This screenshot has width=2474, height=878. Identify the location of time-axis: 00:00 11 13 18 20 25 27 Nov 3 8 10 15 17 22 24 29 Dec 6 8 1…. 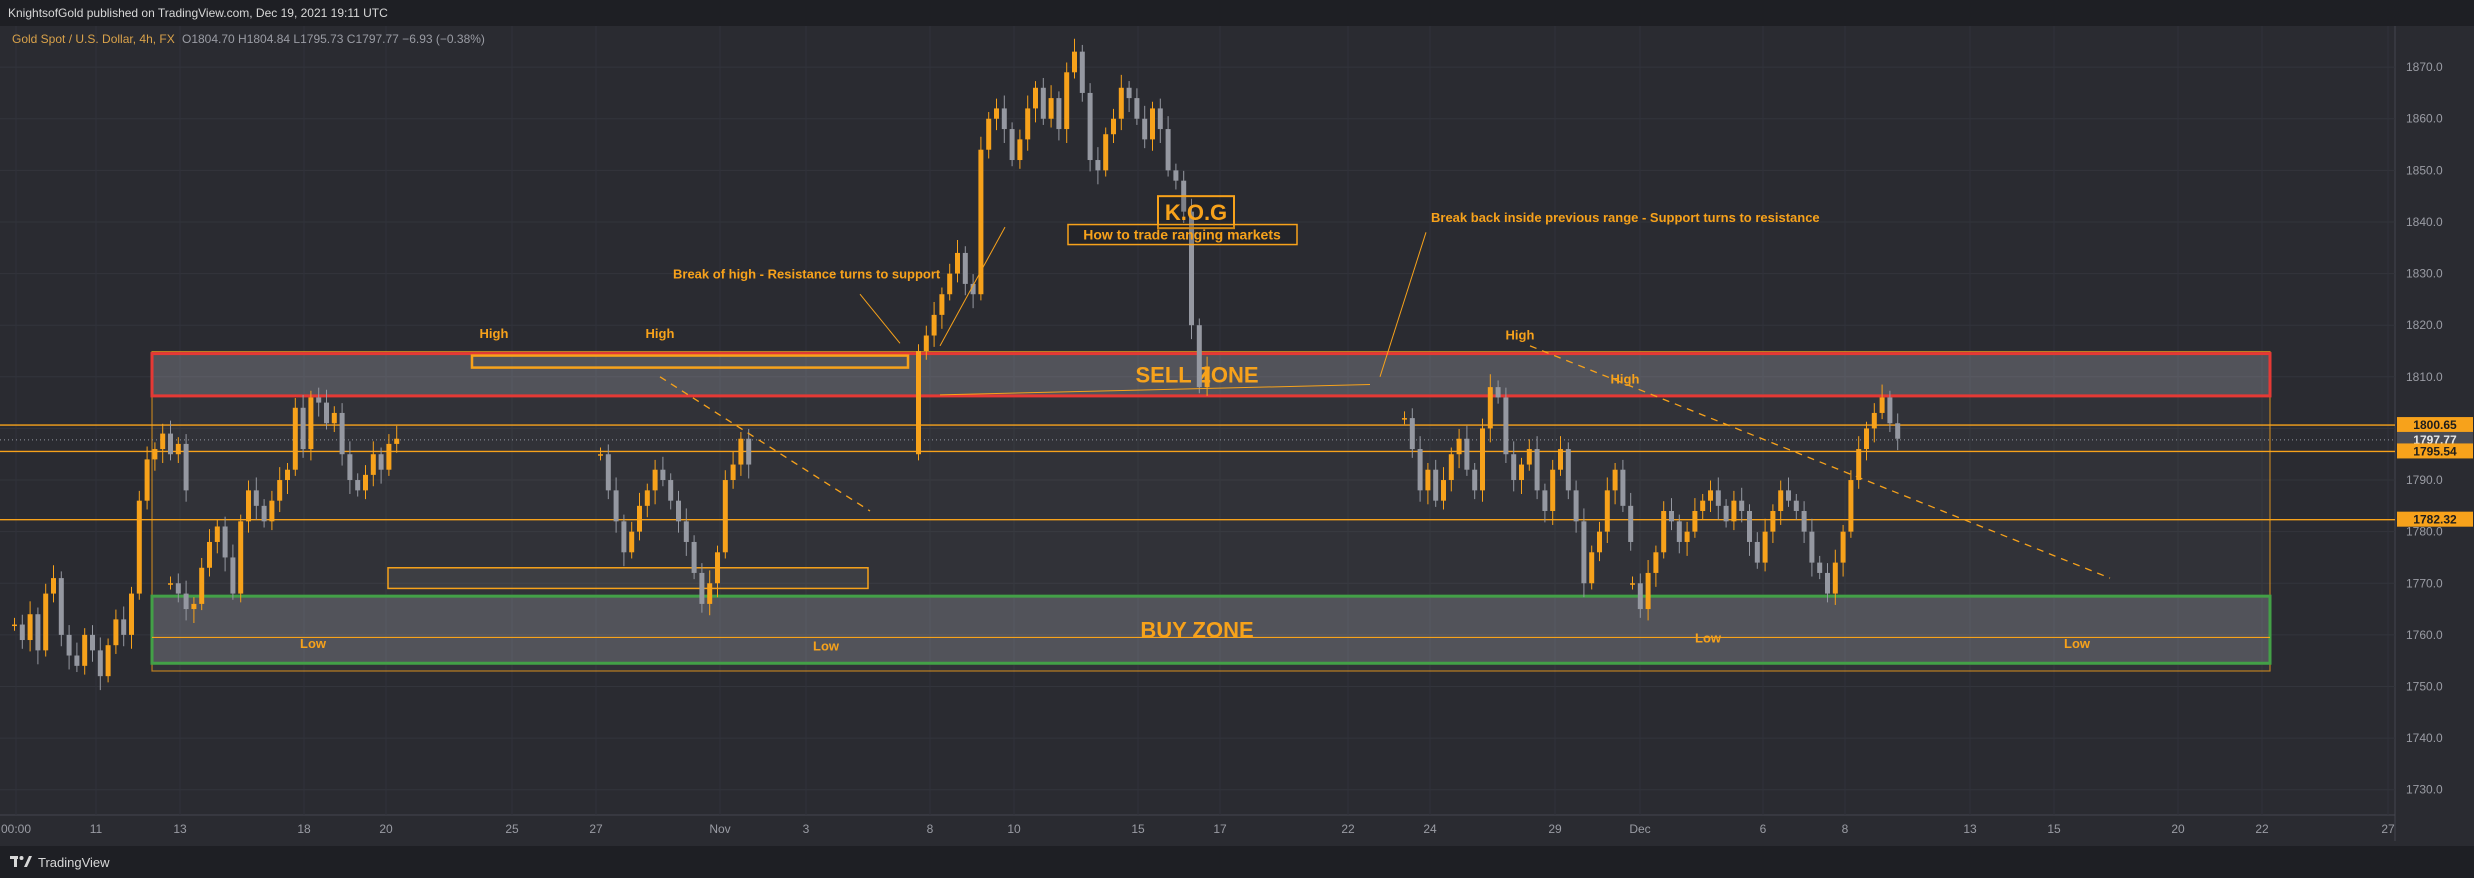
(1198, 829).